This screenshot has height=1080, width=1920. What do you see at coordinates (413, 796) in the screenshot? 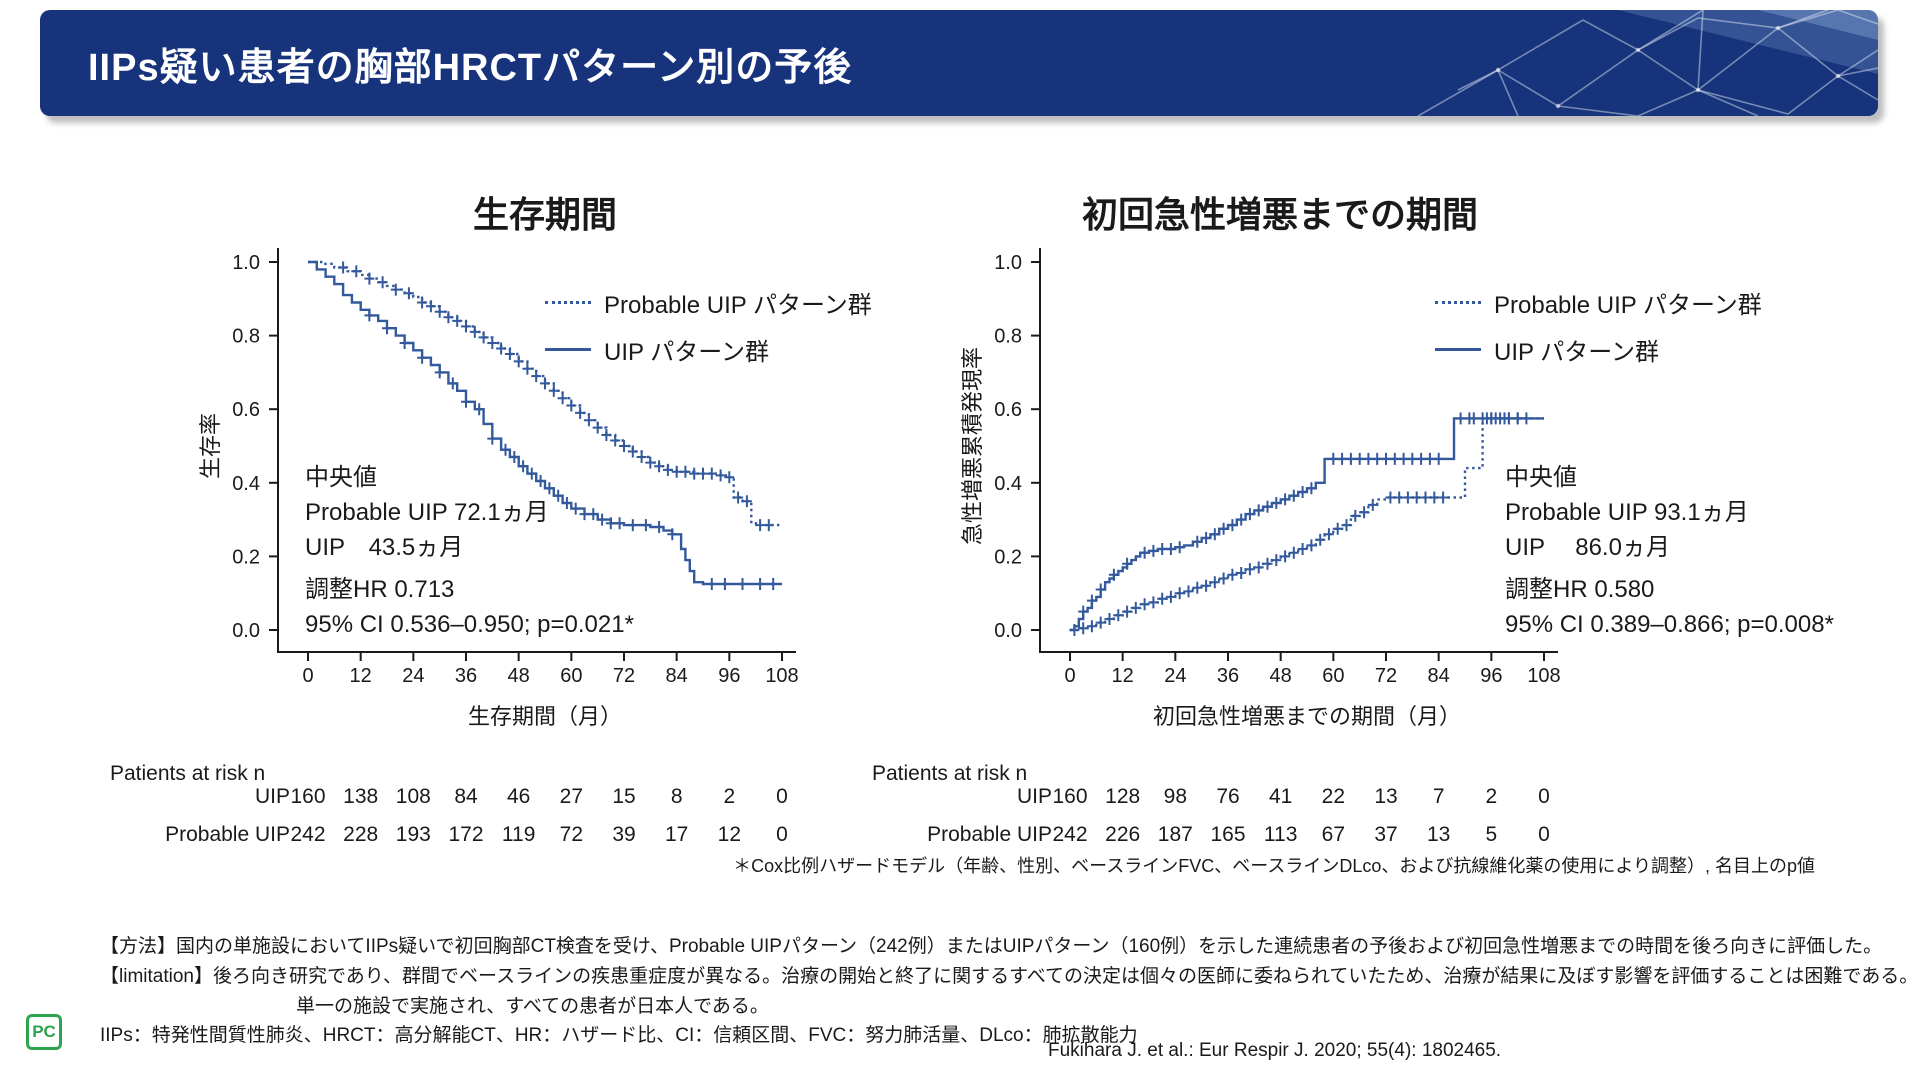
I see `risk-value: 108` at bounding box center [413, 796].